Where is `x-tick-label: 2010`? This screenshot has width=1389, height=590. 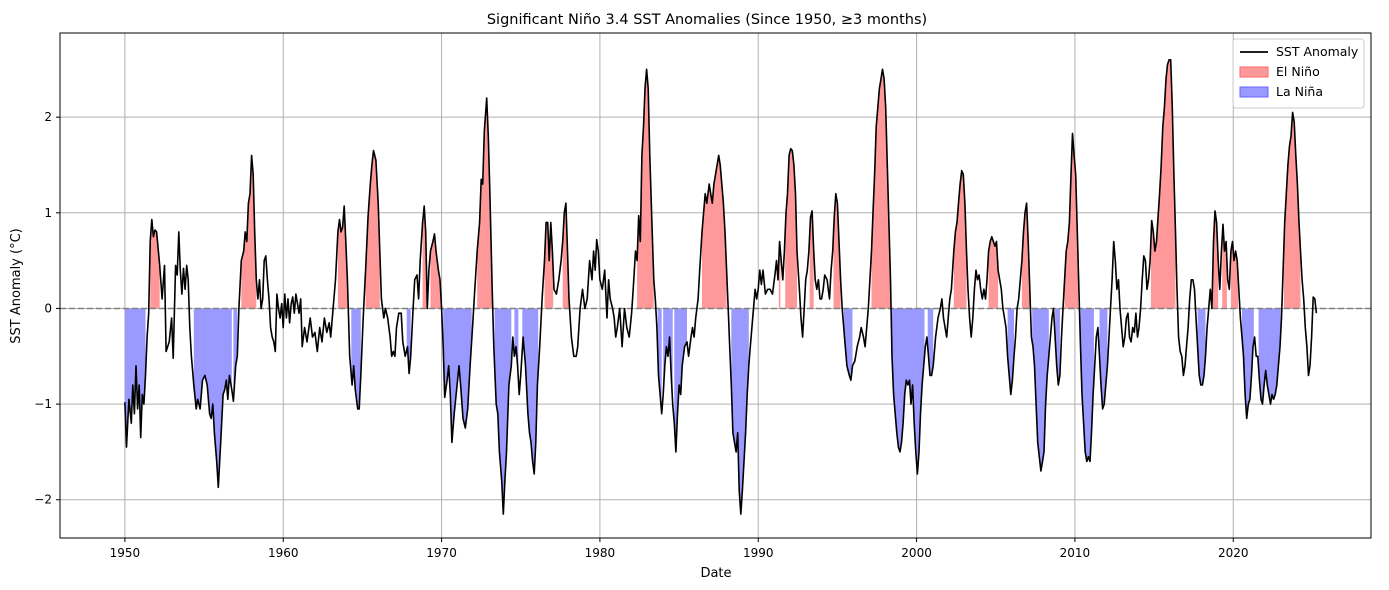 x-tick-label: 2010 is located at coordinates (1075, 553).